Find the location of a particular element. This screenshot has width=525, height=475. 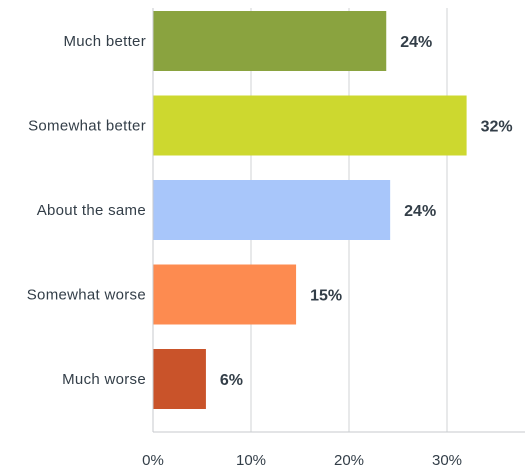

x-tick-label: 0% is located at coordinates (153, 460).